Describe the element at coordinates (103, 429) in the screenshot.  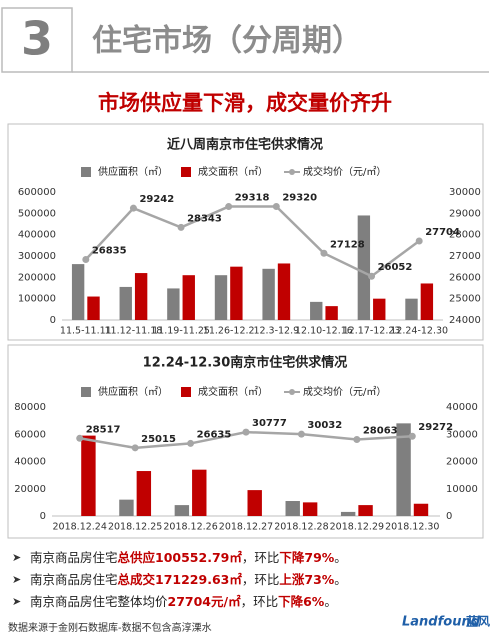
I see `value-label: 28517` at that location.